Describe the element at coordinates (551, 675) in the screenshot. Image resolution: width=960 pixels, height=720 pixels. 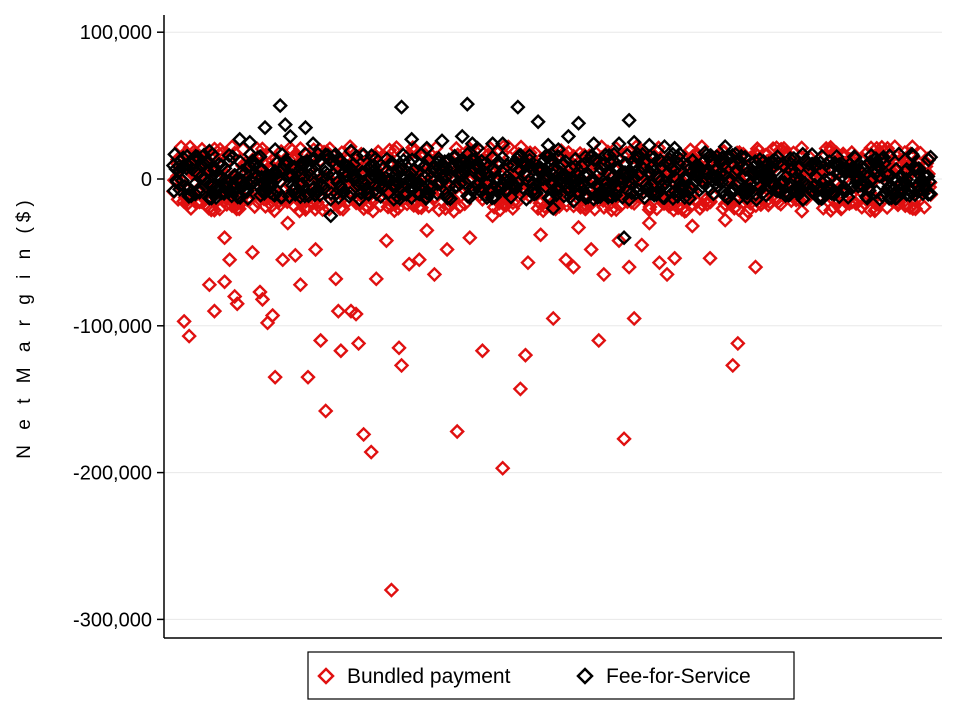
I see `legend-box` at that location.